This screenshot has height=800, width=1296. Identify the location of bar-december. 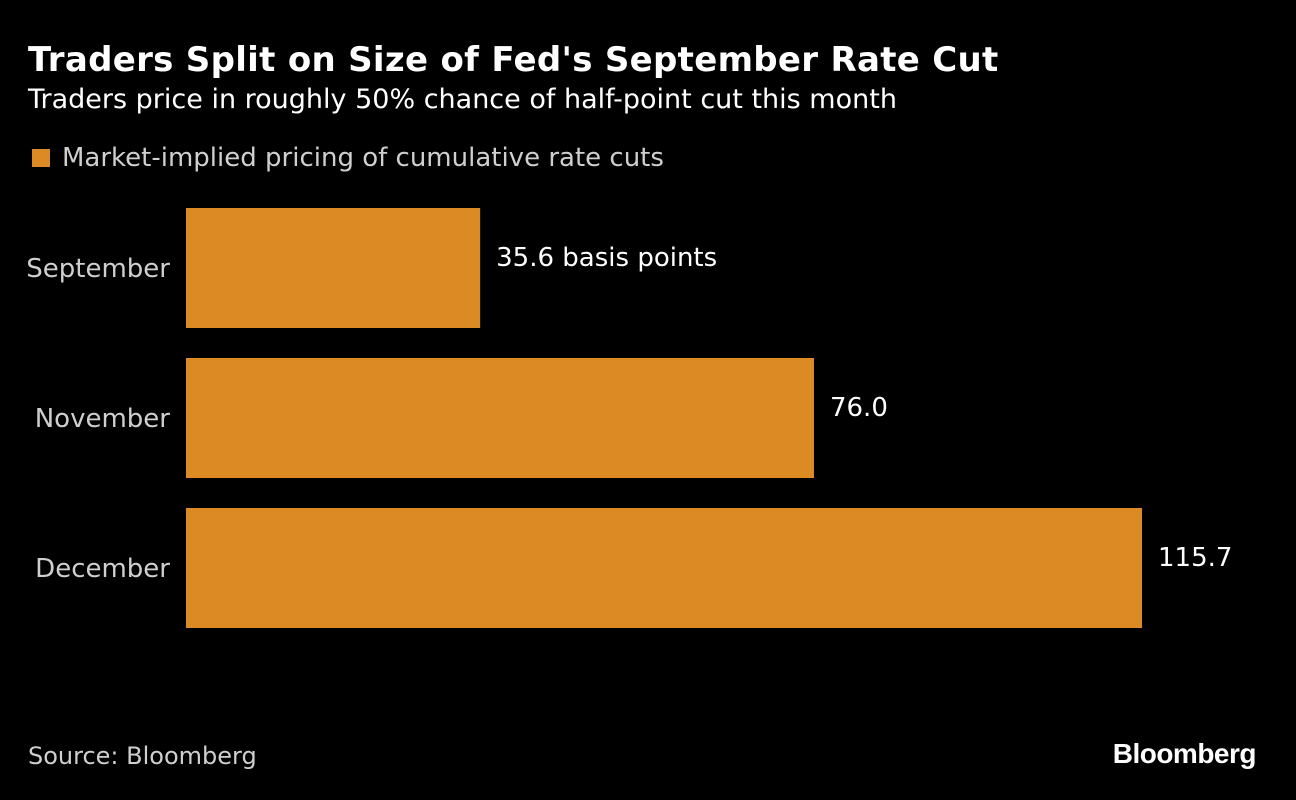
(664, 568).